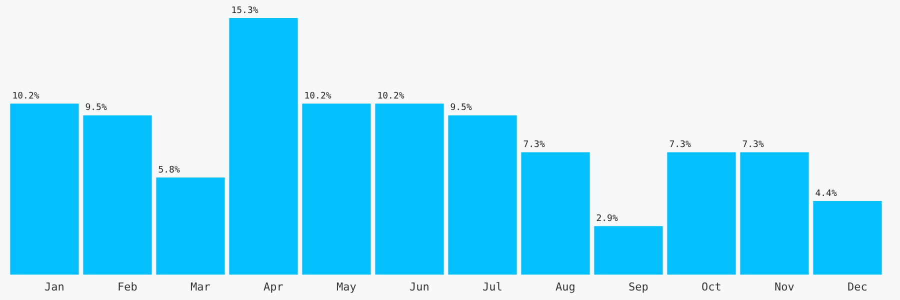 The image size is (900, 300). Describe the element at coordinates (784, 287) in the screenshot. I see `x-tick-label: Nov` at that location.